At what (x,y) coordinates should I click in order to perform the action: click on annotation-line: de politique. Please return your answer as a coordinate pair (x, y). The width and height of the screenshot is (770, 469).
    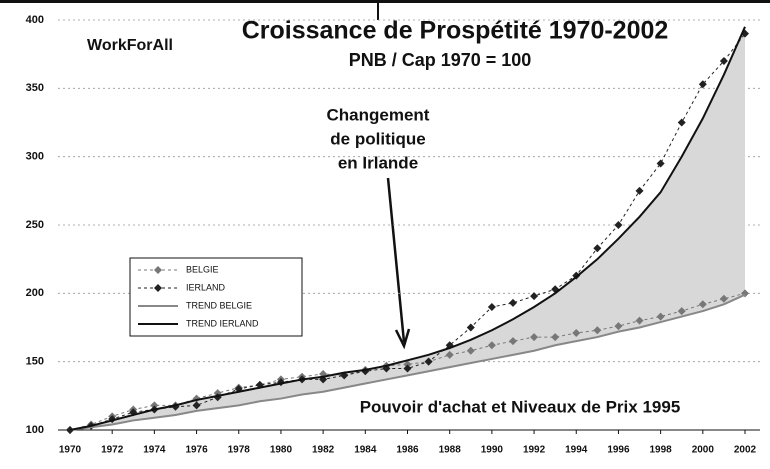
    Looking at the image, I should click on (377, 138).